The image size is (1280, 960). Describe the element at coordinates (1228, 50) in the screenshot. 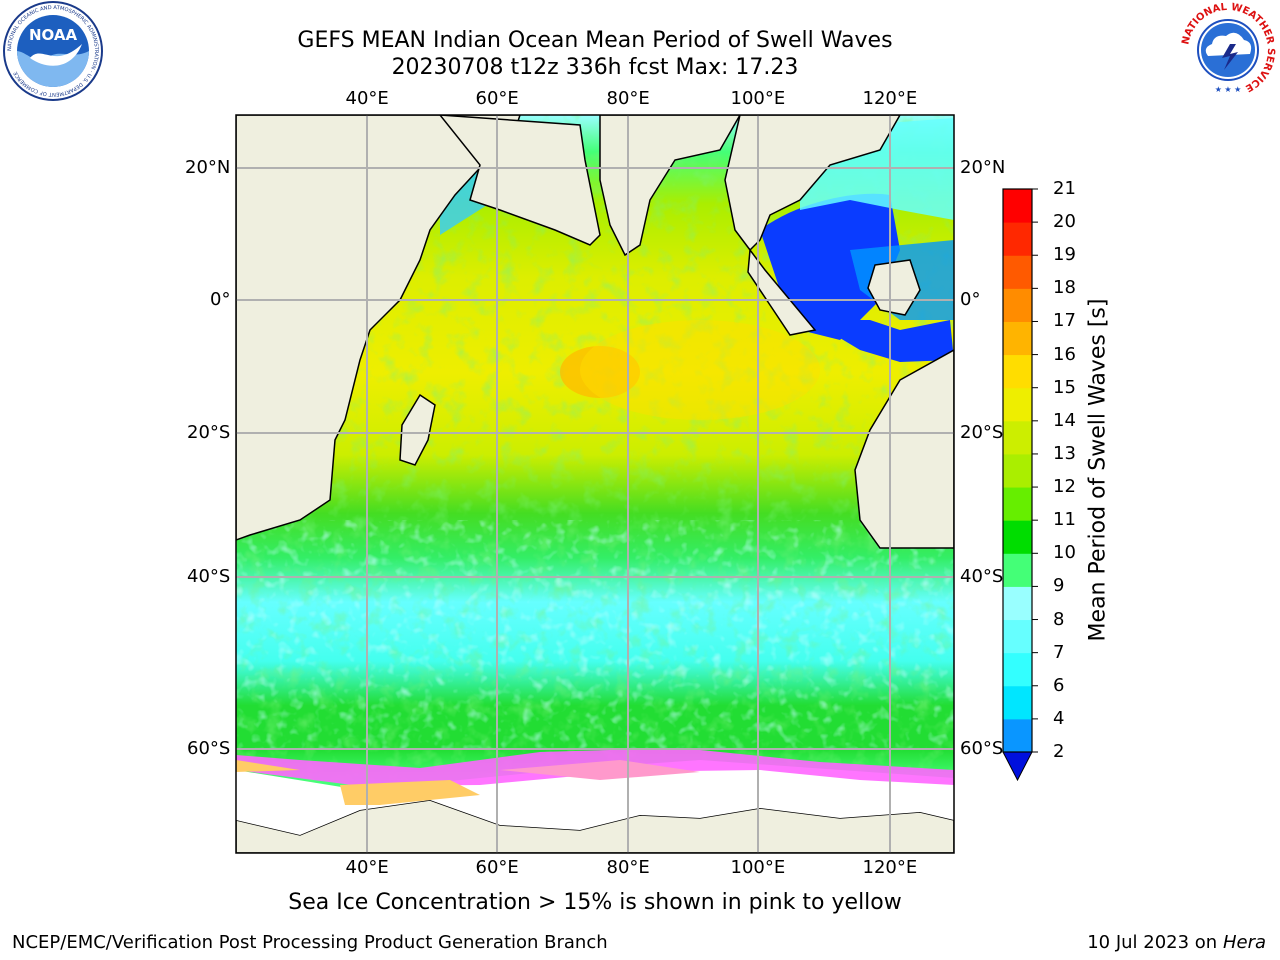

I see `nws-logo: NATIONAL WEATHER SERVICE ★ ★ ★` at that location.